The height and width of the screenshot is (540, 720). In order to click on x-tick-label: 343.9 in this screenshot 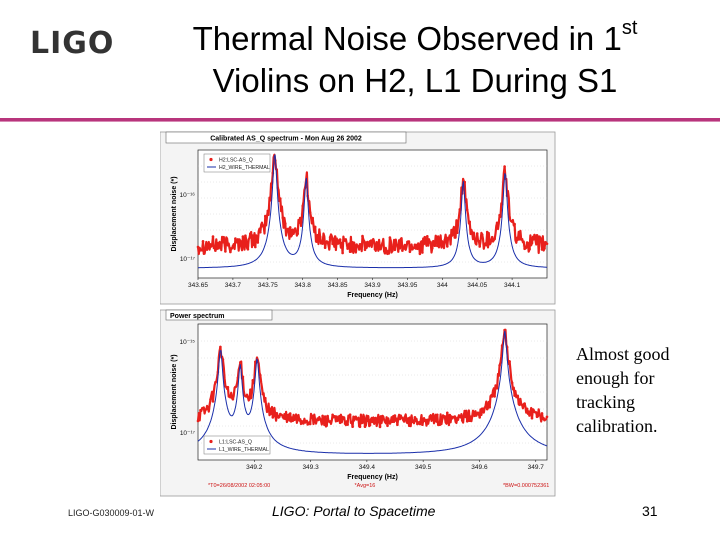, I will do `click(372, 285)`.